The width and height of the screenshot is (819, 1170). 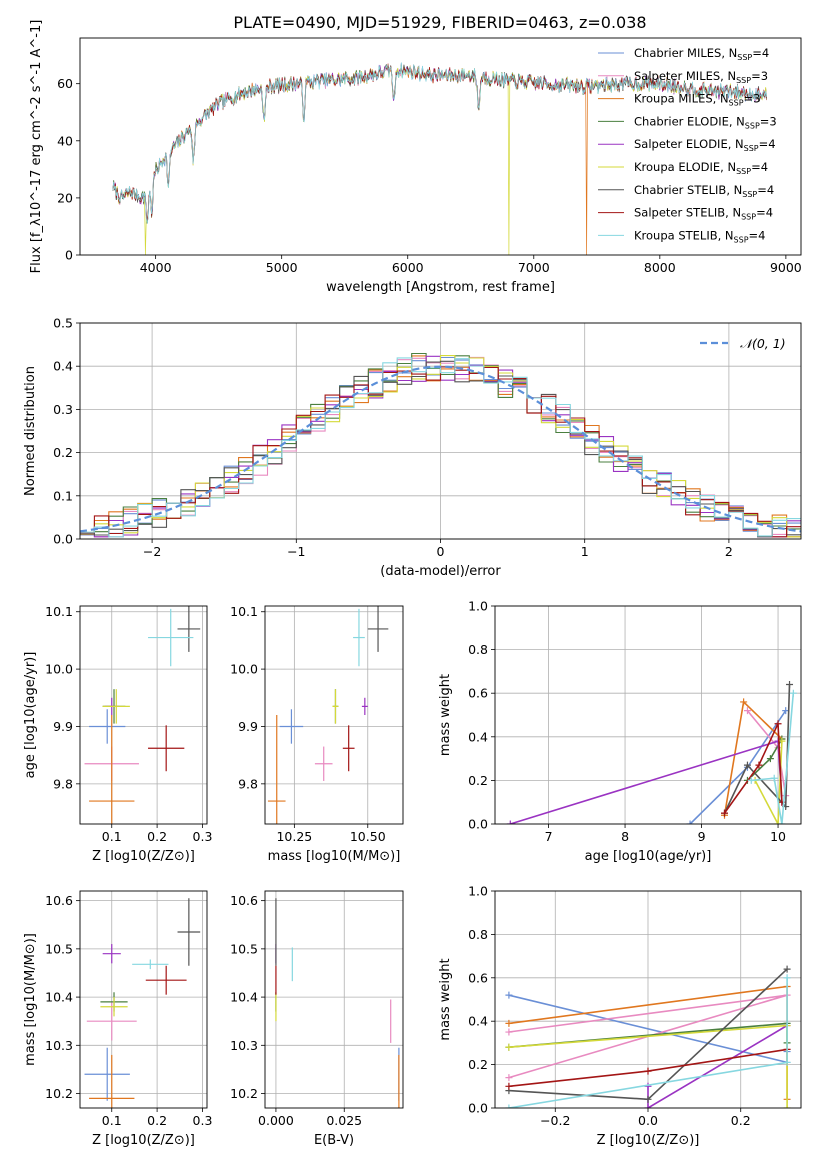 I want to click on y-tick-label: 10.4, so click(x=244, y=997).